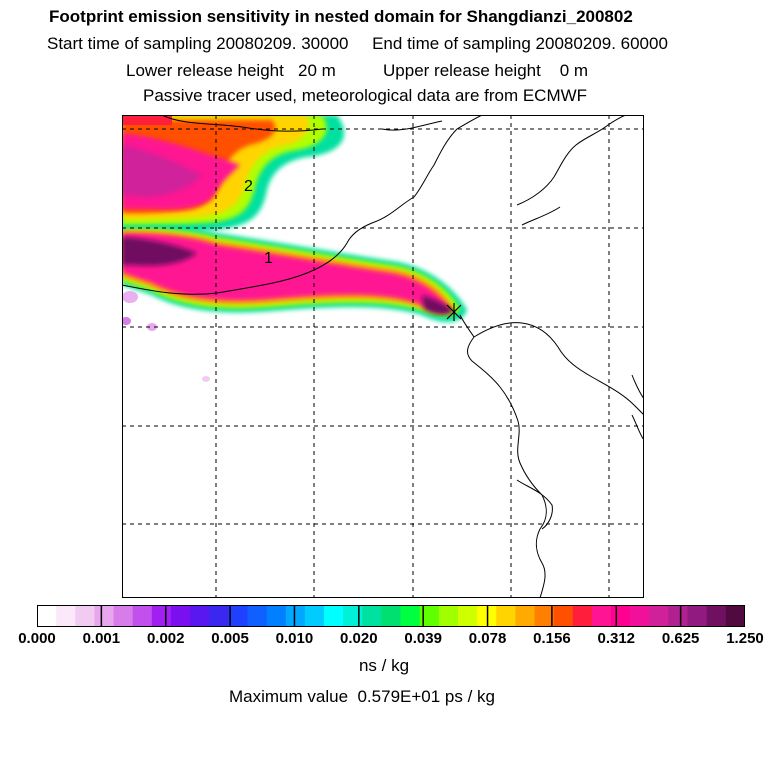 The height and width of the screenshot is (768, 768). What do you see at coordinates (165, 638) in the screenshot?
I see `colorbar-tick-label: 0.002` at bounding box center [165, 638].